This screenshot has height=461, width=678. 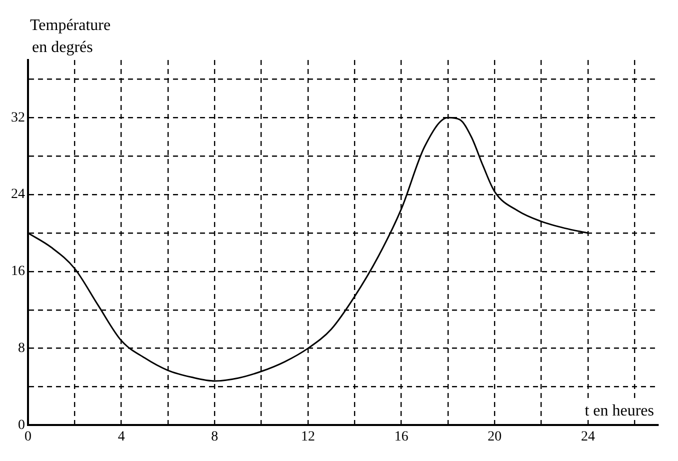 What do you see at coordinates (18, 118) in the screenshot?
I see `y-tick-label: 32` at bounding box center [18, 118].